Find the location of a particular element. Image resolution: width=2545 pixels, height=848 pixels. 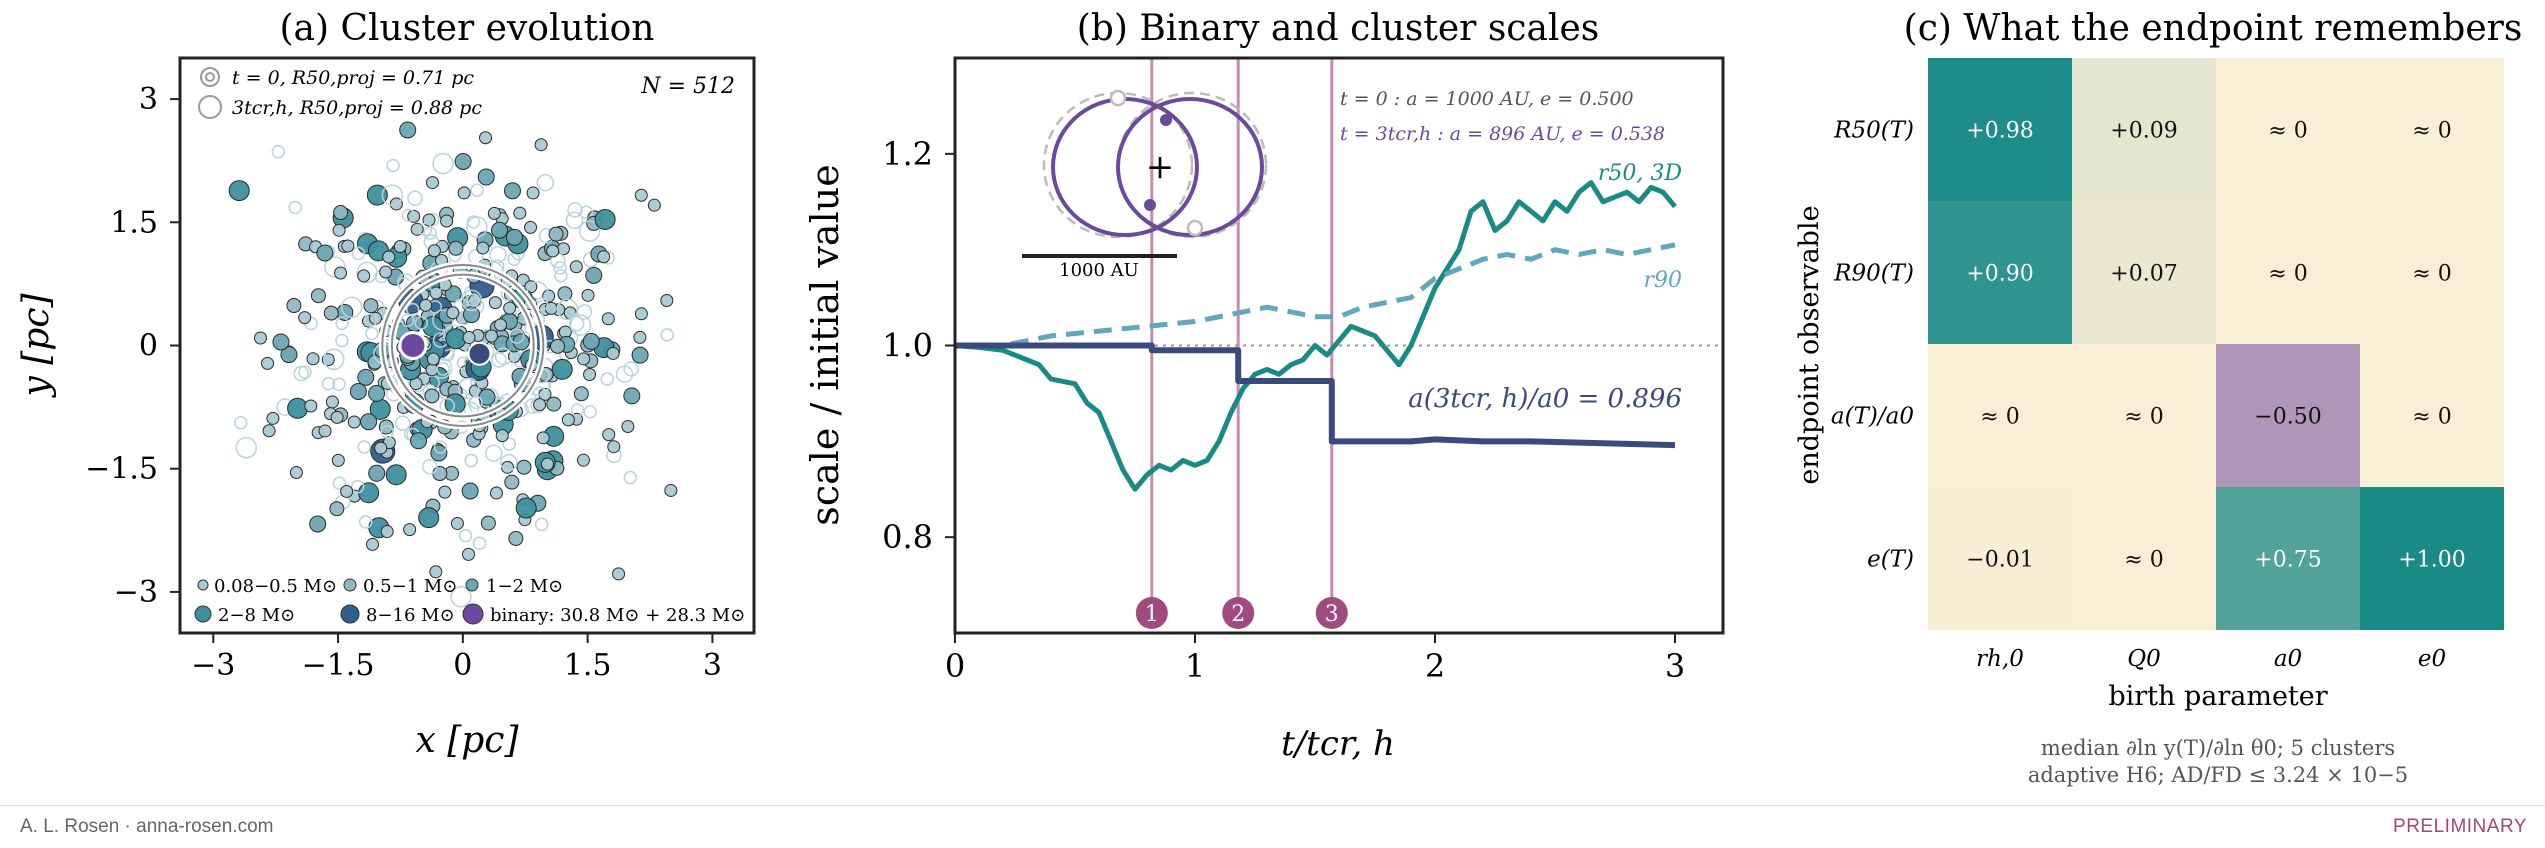

legend-mass-3: 1−2 M⊙ is located at coordinates (524, 586).